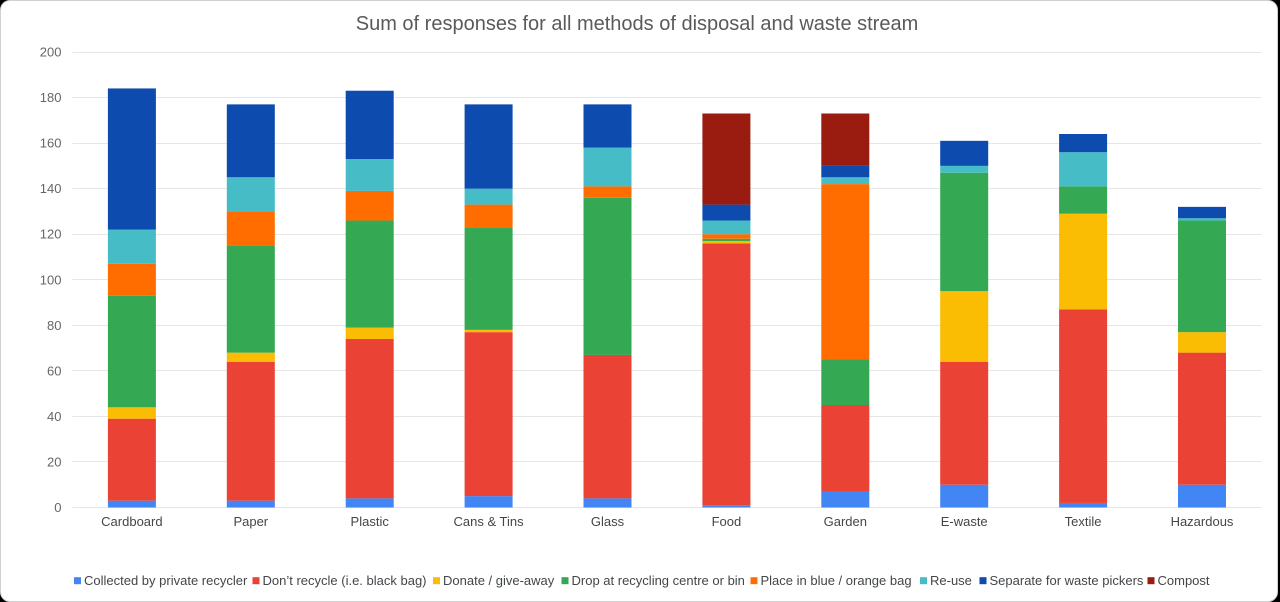 The height and width of the screenshot is (602, 1280). What do you see at coordinates (51, 234) in the screenshot?
I see `svg-text: 120` at bounding box center [51, 234].